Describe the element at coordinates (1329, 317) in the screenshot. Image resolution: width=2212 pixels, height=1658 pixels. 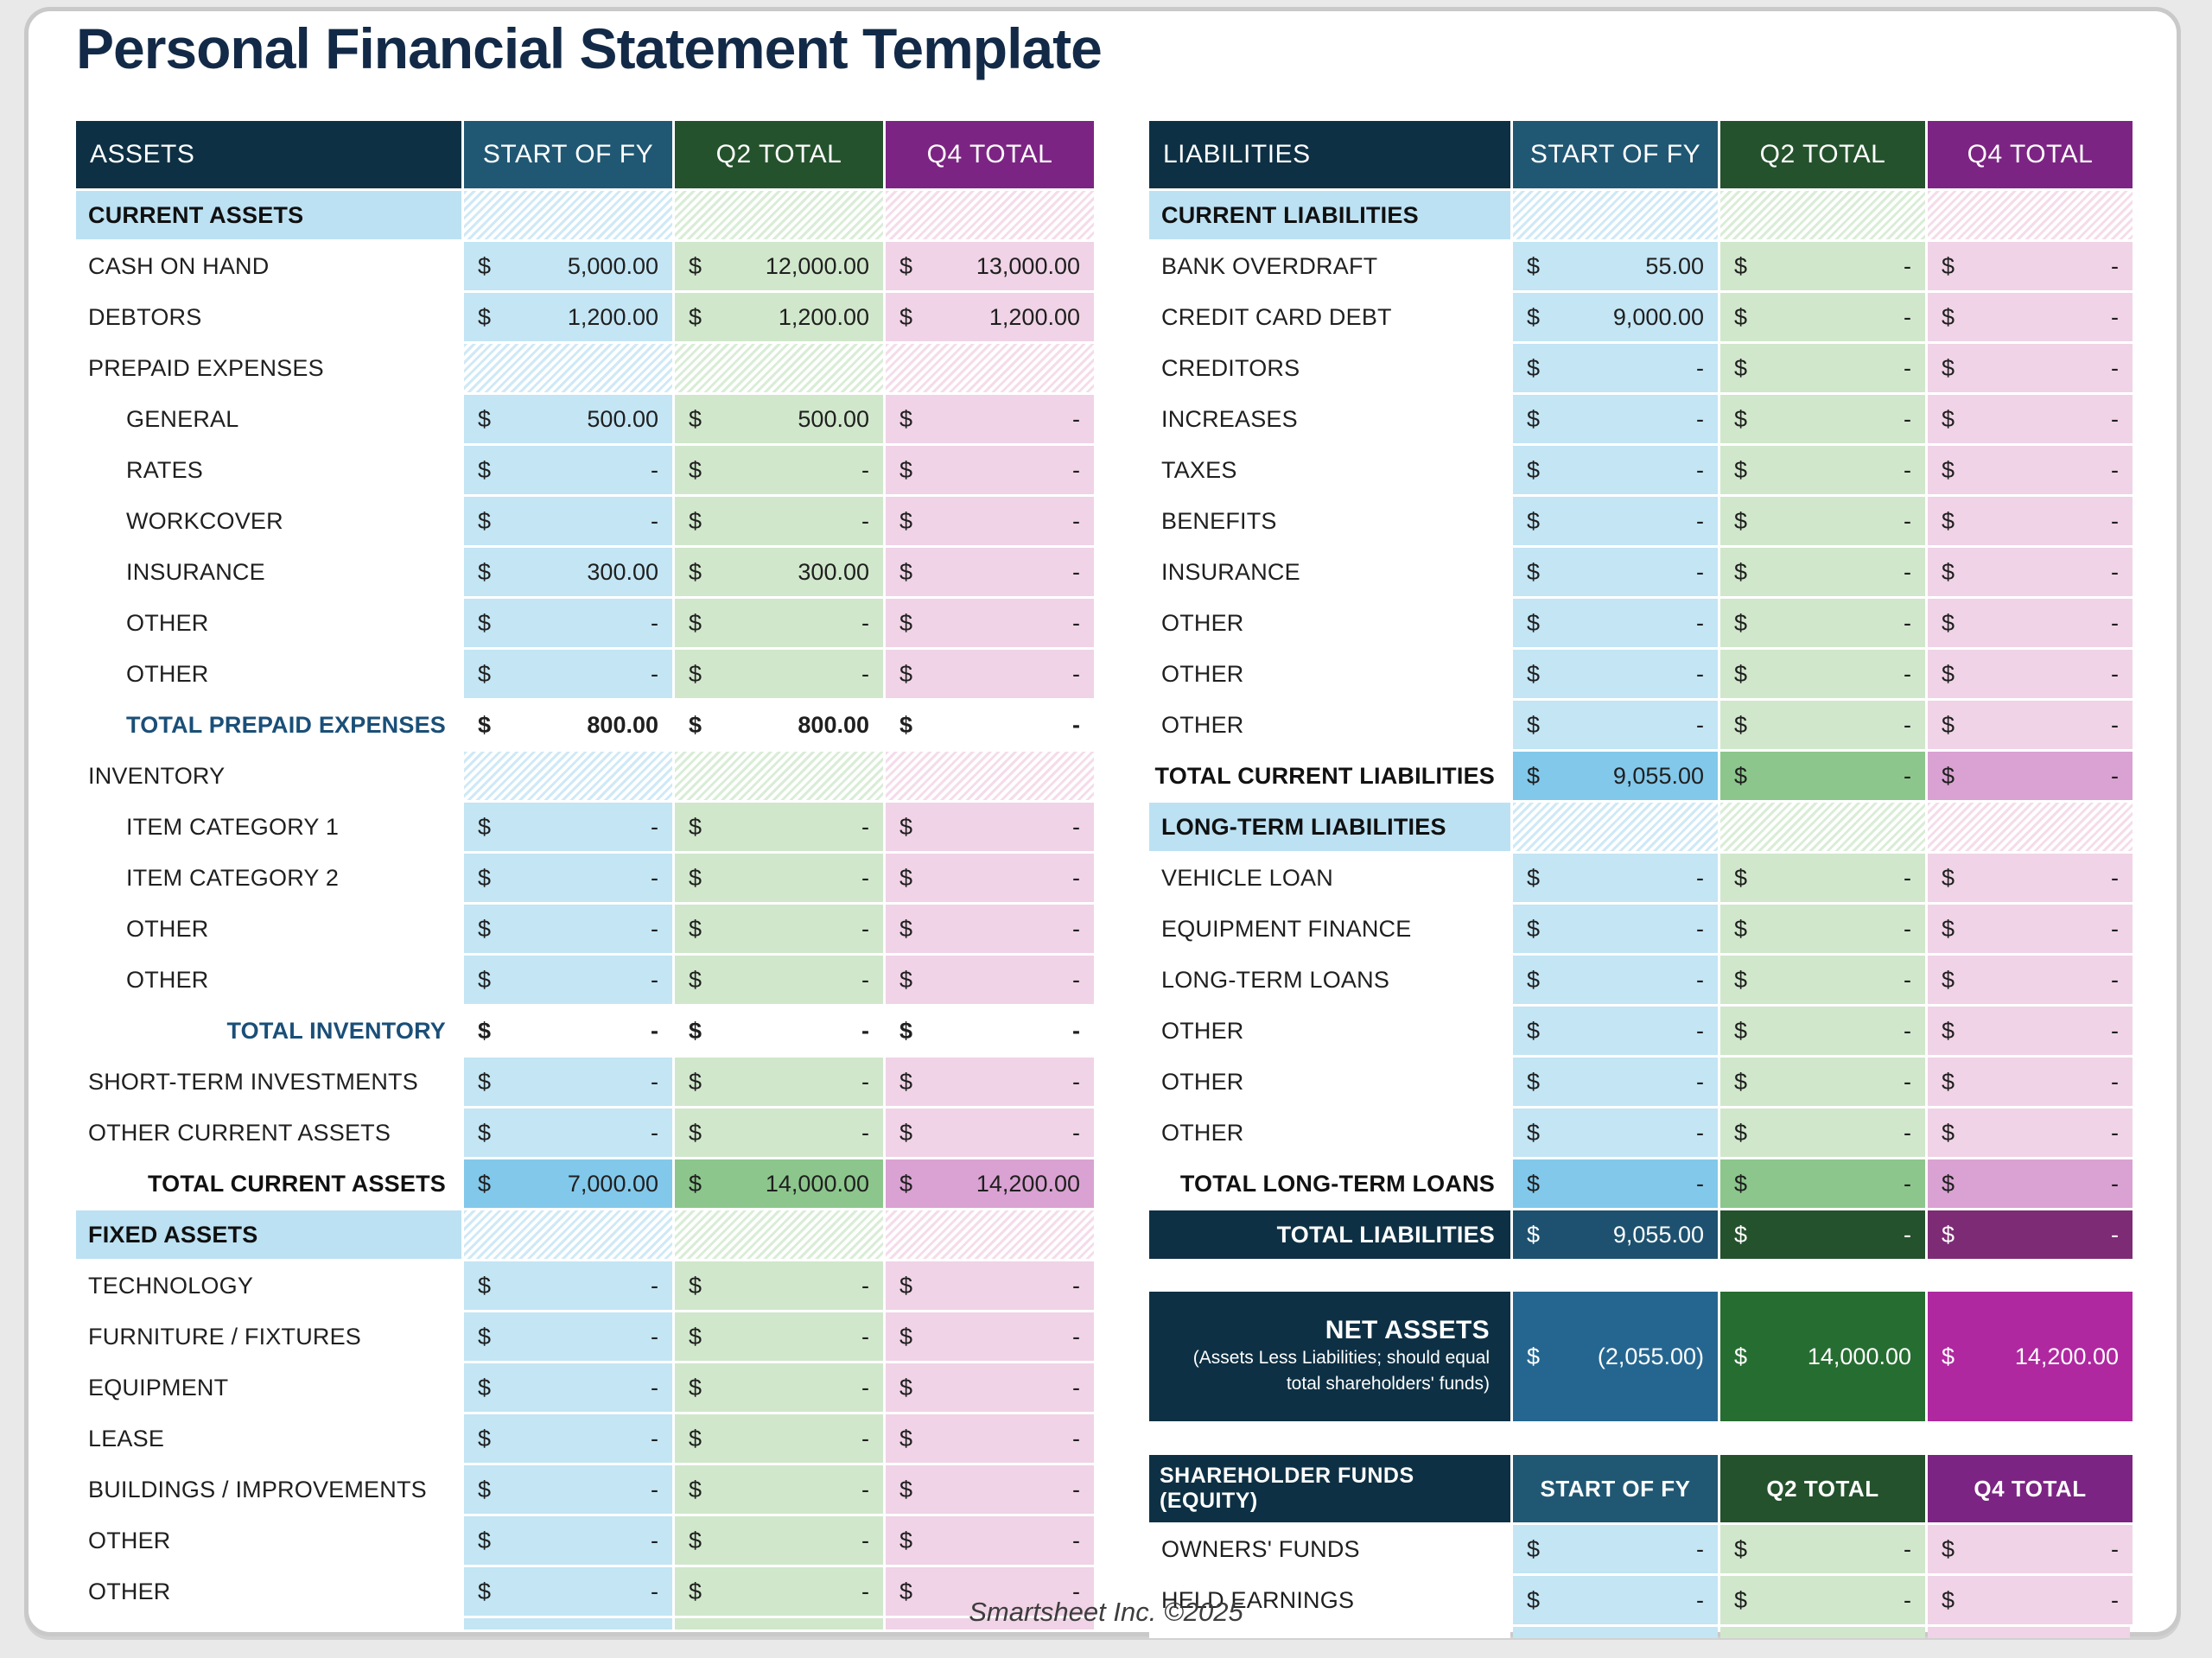
I see `row-label: CREDIT CARD DEBT` at that location.